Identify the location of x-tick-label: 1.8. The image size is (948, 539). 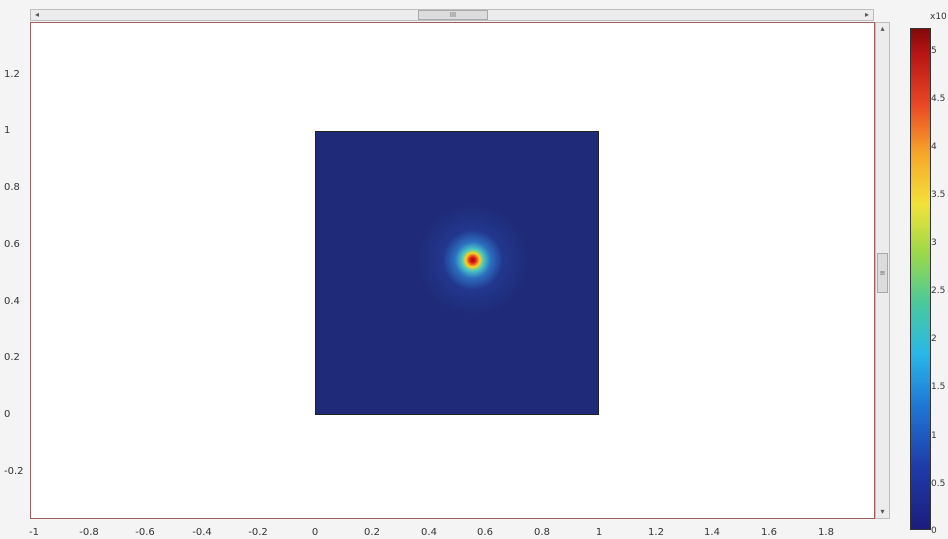
(826, 532).